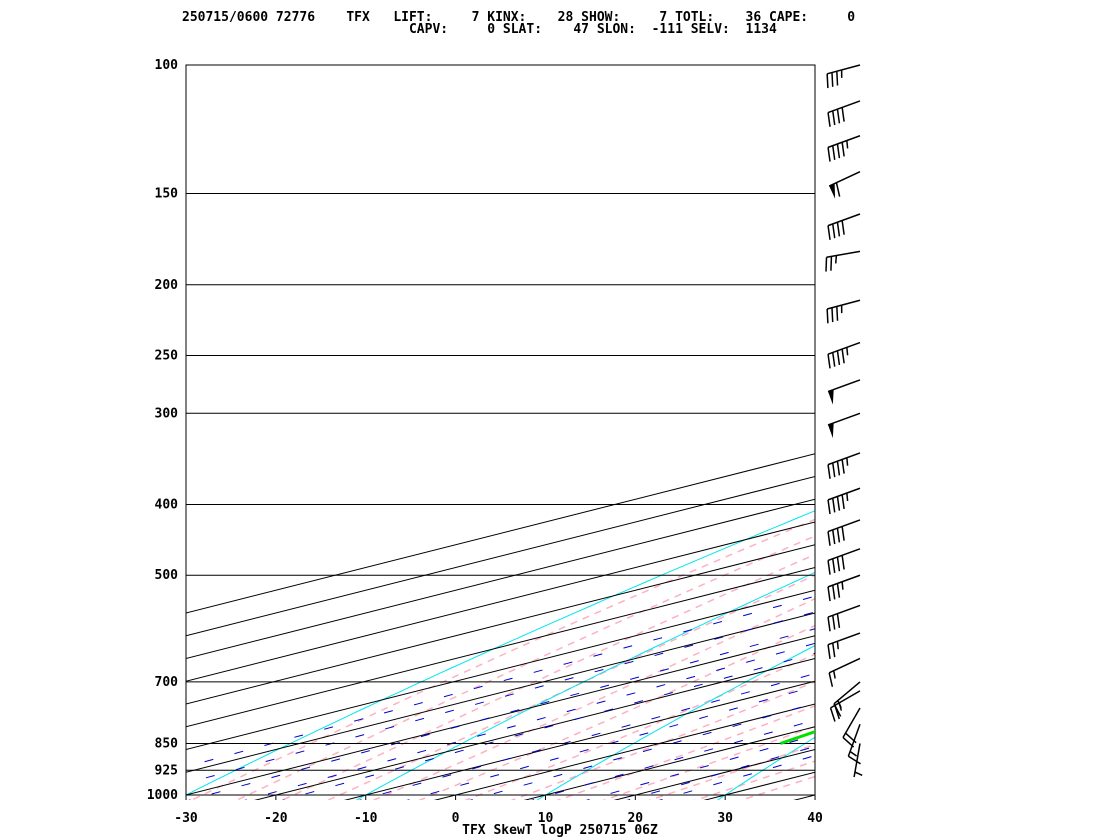 This screenshot has width=1120, height=840. I want to click on pressure-tick-label: 250, so click(167, 355).